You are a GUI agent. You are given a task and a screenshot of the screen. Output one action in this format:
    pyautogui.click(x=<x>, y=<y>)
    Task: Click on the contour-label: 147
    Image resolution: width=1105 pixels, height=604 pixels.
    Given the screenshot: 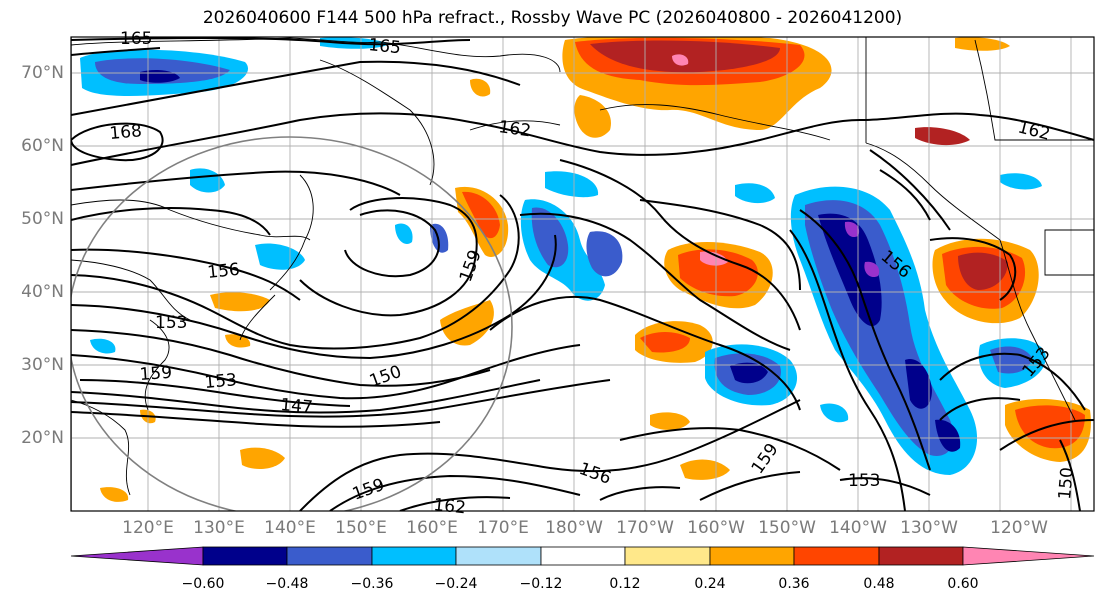 What is the action you would take?
    pyautogui.click(x=297, y=406)
    